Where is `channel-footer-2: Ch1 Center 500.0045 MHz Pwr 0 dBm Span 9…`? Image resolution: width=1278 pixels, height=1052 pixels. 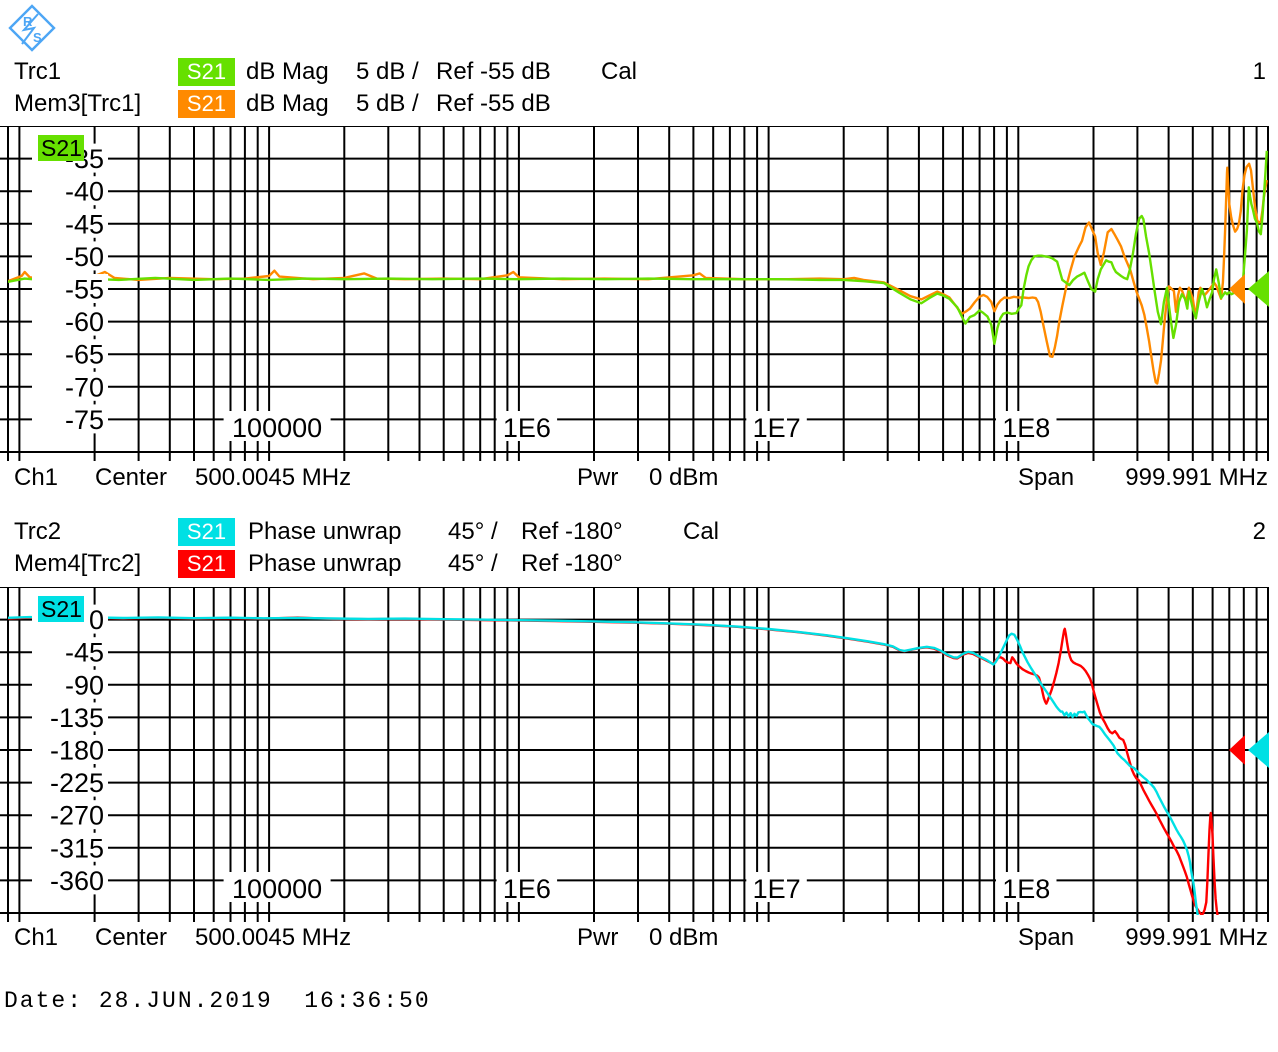 channel-footer-2: Ch1 Center 500.0045 MHz Pwr 0 dBm Span 9… is located at coordinates (639, 939).